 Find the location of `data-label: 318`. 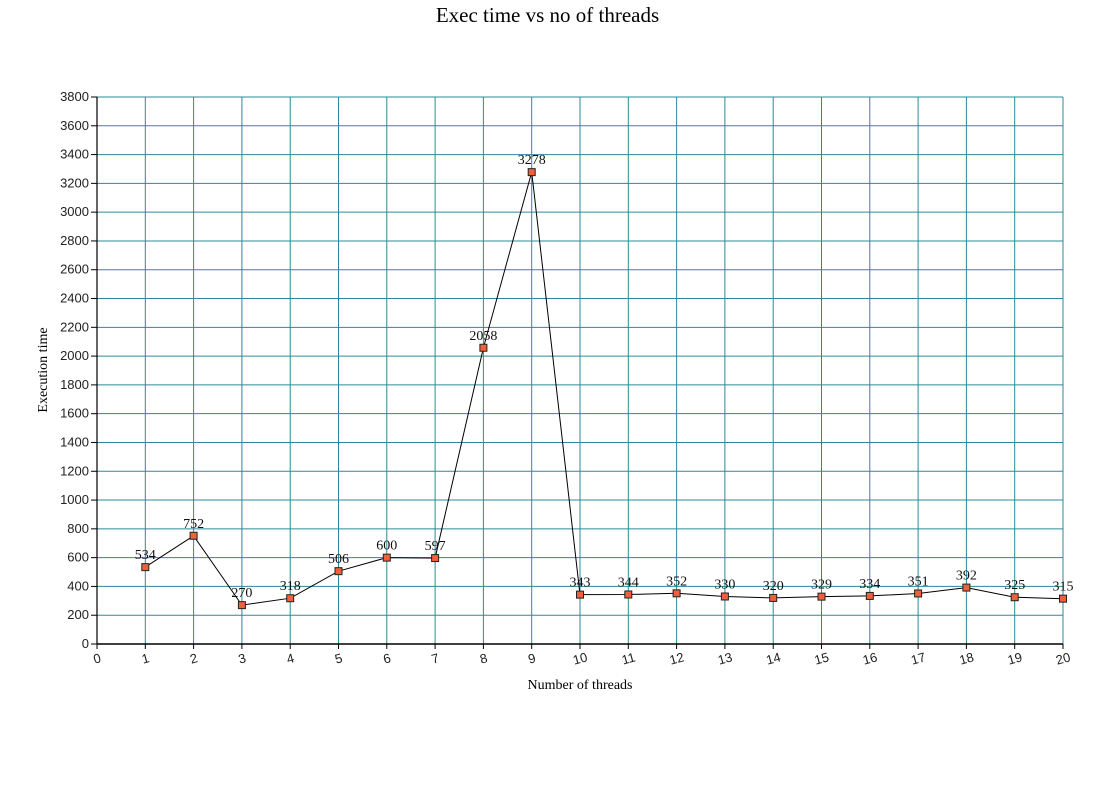

data-label: 318 is located at coordinates (290, 586).